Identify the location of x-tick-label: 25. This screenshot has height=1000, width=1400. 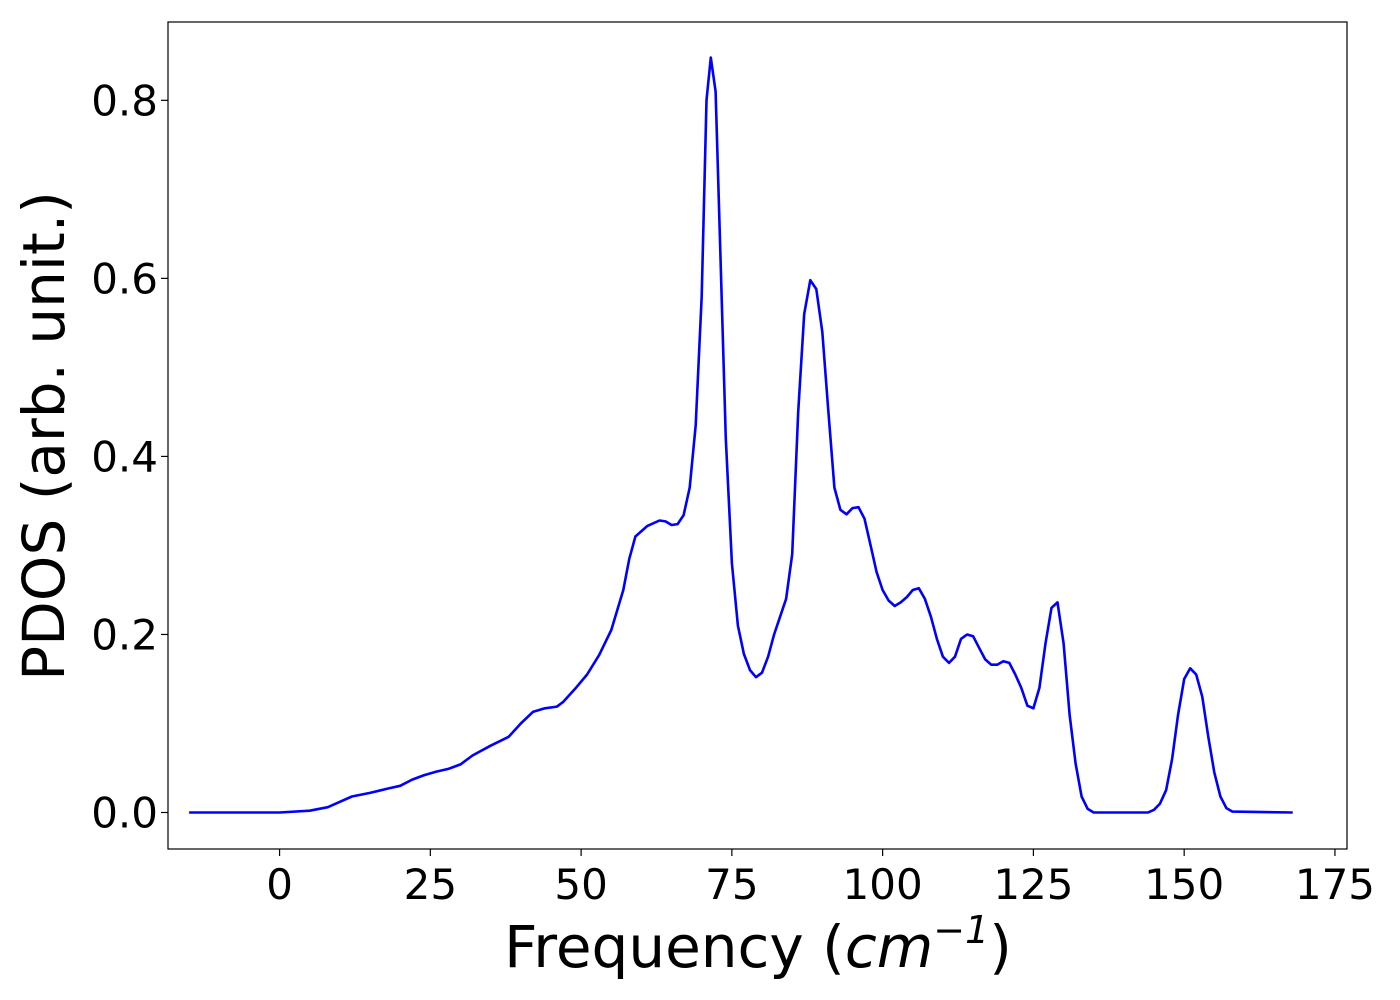
(430, 884).